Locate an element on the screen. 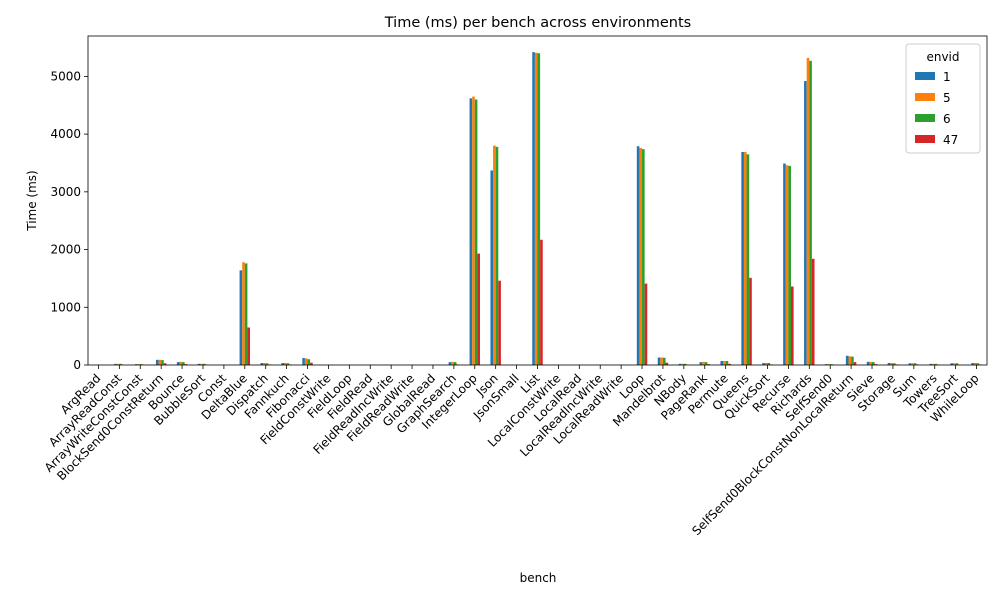 The width and height of the screenshot is (1000, 600). legend: envid 1 5 6 47 is located at coordinates (943, 98).